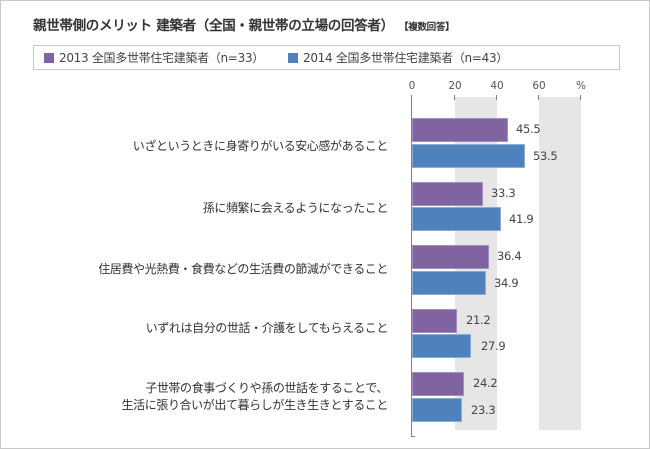 This screenshot has height=449, width=650. I want to click on value-label-2013: 36.4, so click(509, 256).